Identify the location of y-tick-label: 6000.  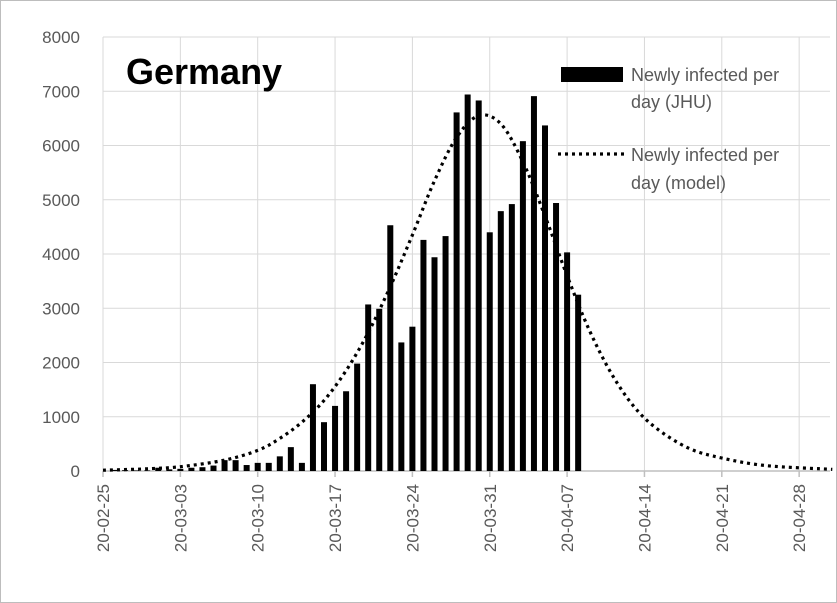
(61, 146).